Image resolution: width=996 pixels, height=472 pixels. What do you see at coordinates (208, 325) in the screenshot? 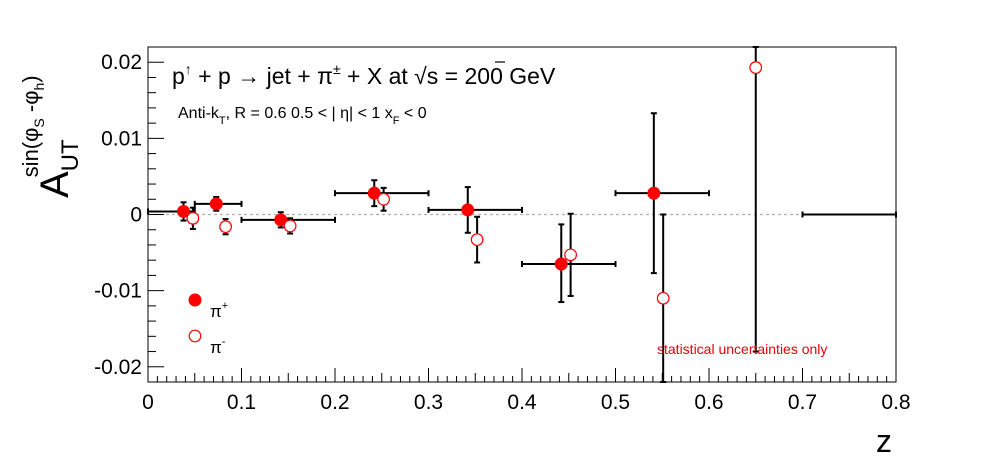
I see `legend: π+ π-` at bounding box center [208, 325].